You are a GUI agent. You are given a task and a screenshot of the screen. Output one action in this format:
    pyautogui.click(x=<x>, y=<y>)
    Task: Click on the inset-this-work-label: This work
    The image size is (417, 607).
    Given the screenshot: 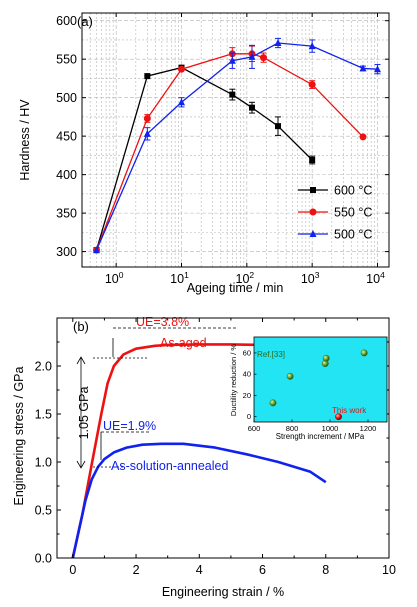 What is the action you would take?
    pyautogui.click(x=349, y=410)
    